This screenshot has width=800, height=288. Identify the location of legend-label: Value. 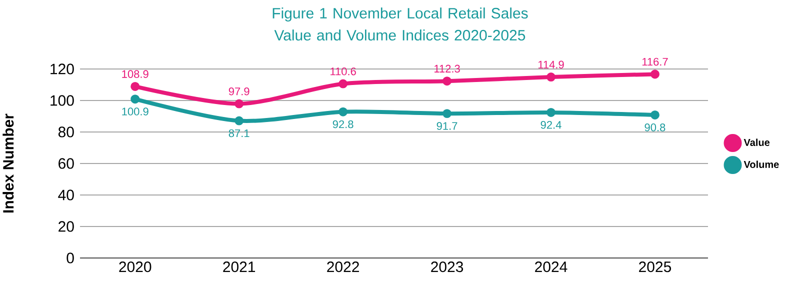
(757, 142).